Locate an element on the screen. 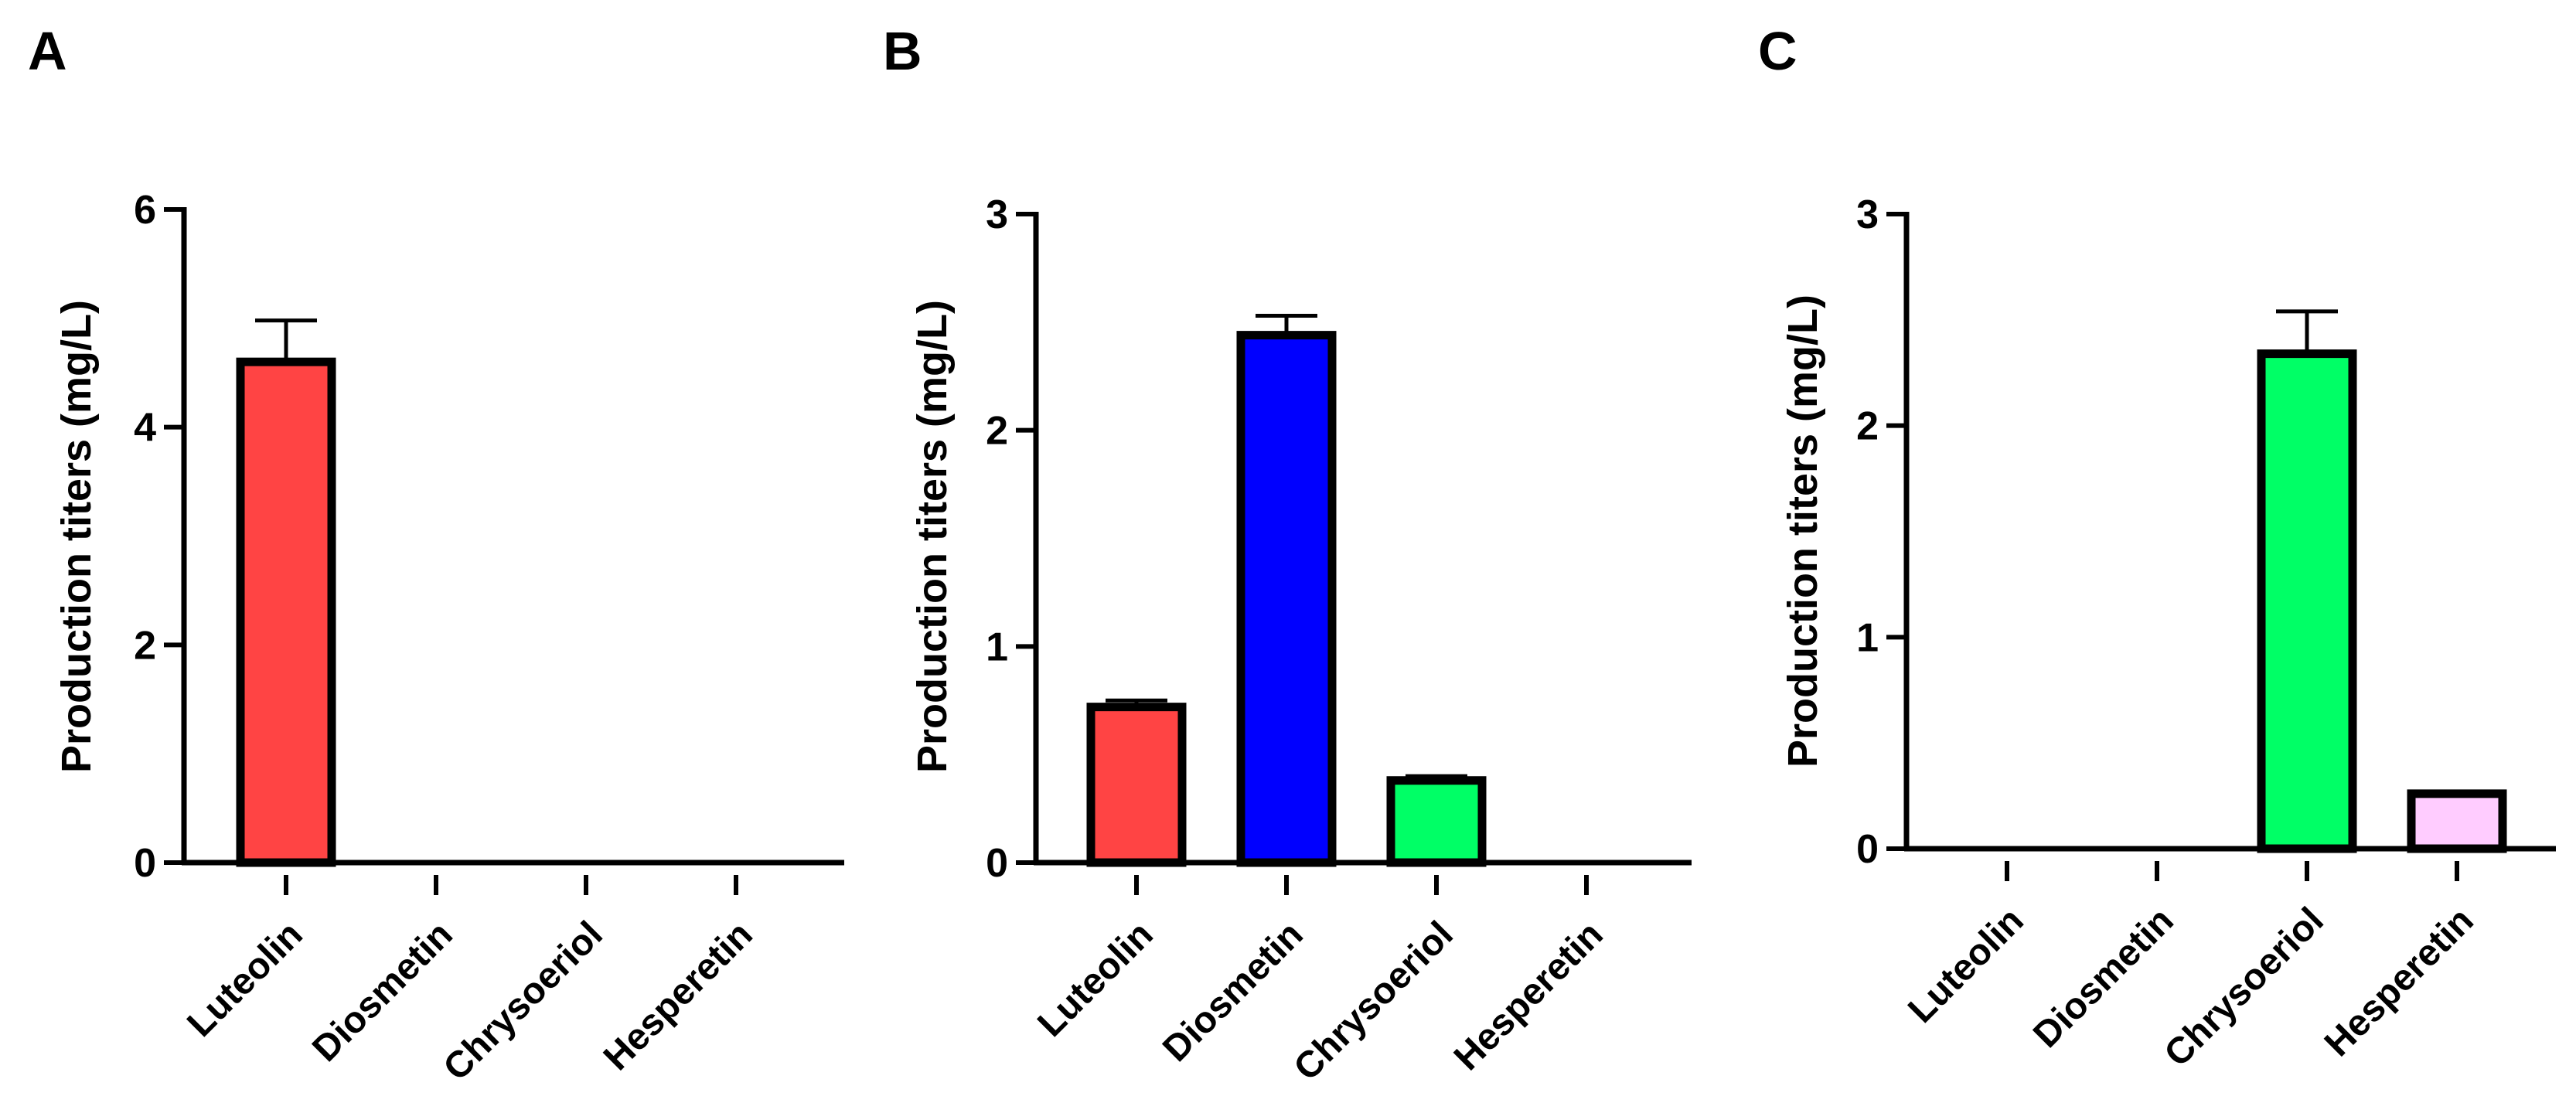 The image size is (2576, 1120). y-tick-label: 6 is located at coordinates (145, 210).